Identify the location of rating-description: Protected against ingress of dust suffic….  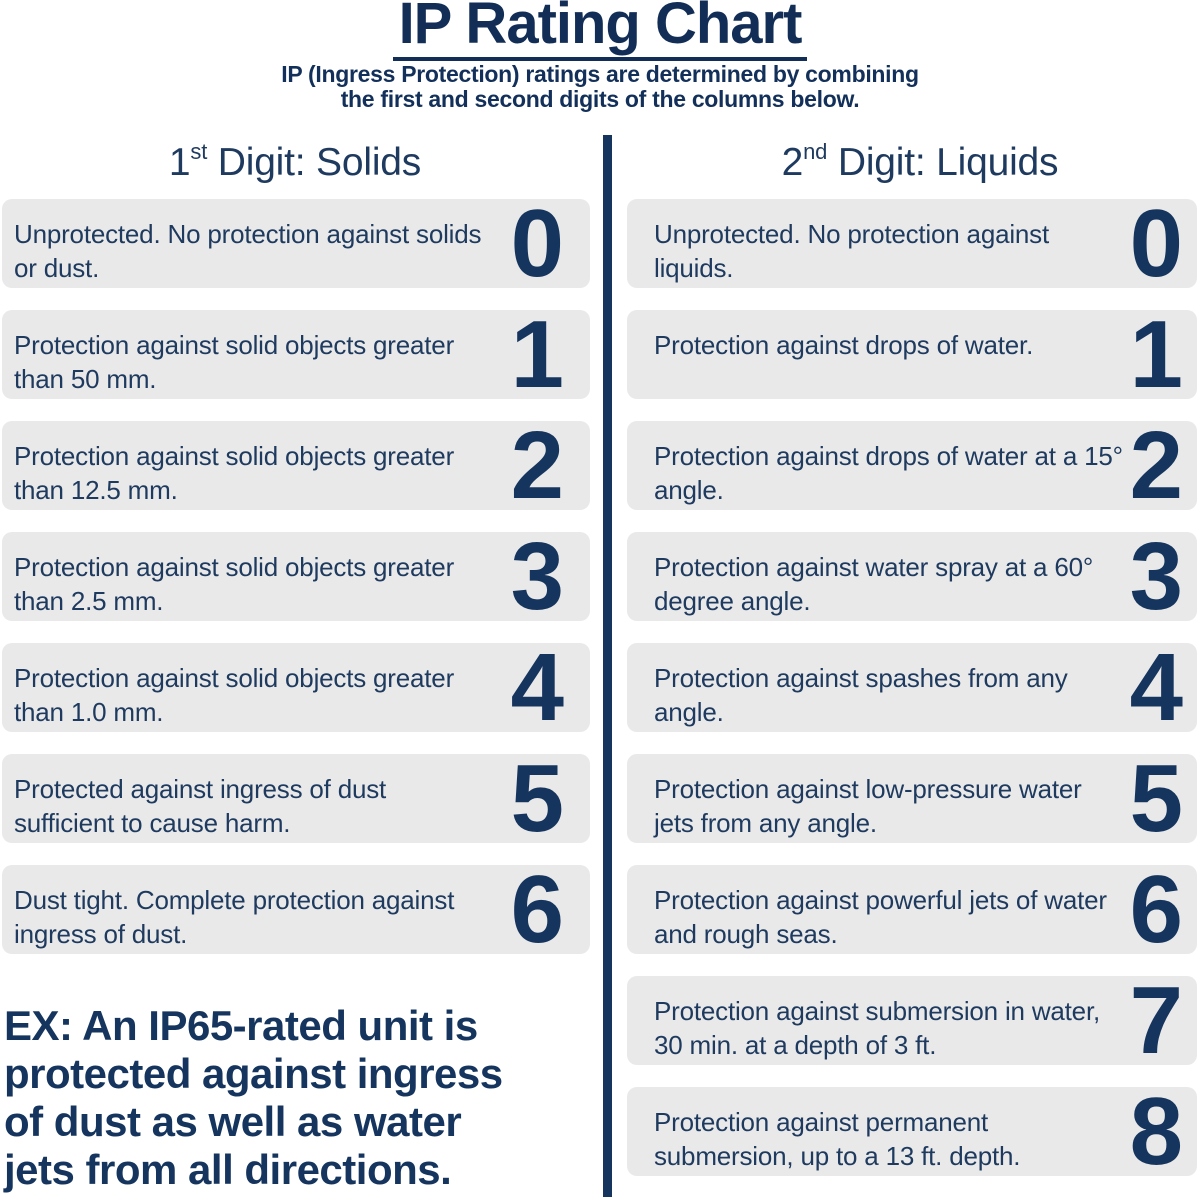
(200, 806).